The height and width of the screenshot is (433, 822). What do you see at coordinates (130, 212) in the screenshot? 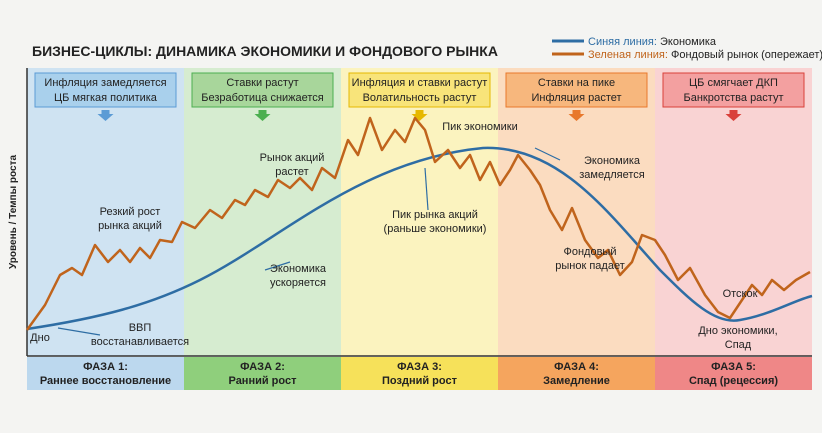
I see `annotation: Резкий рост` at bounding box center [130, 212].